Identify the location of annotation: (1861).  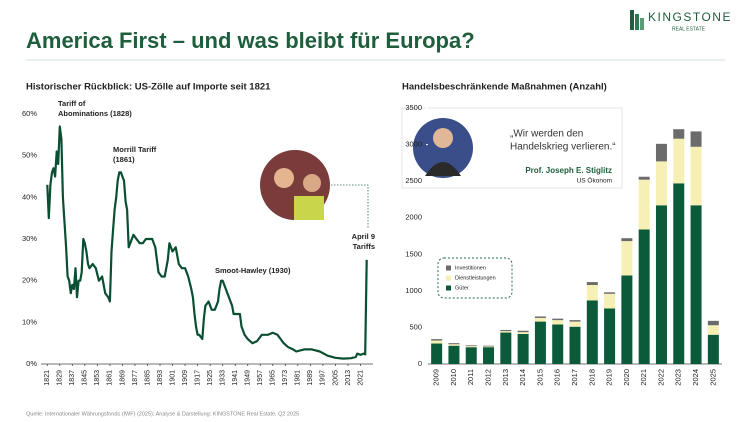
(124, 159).